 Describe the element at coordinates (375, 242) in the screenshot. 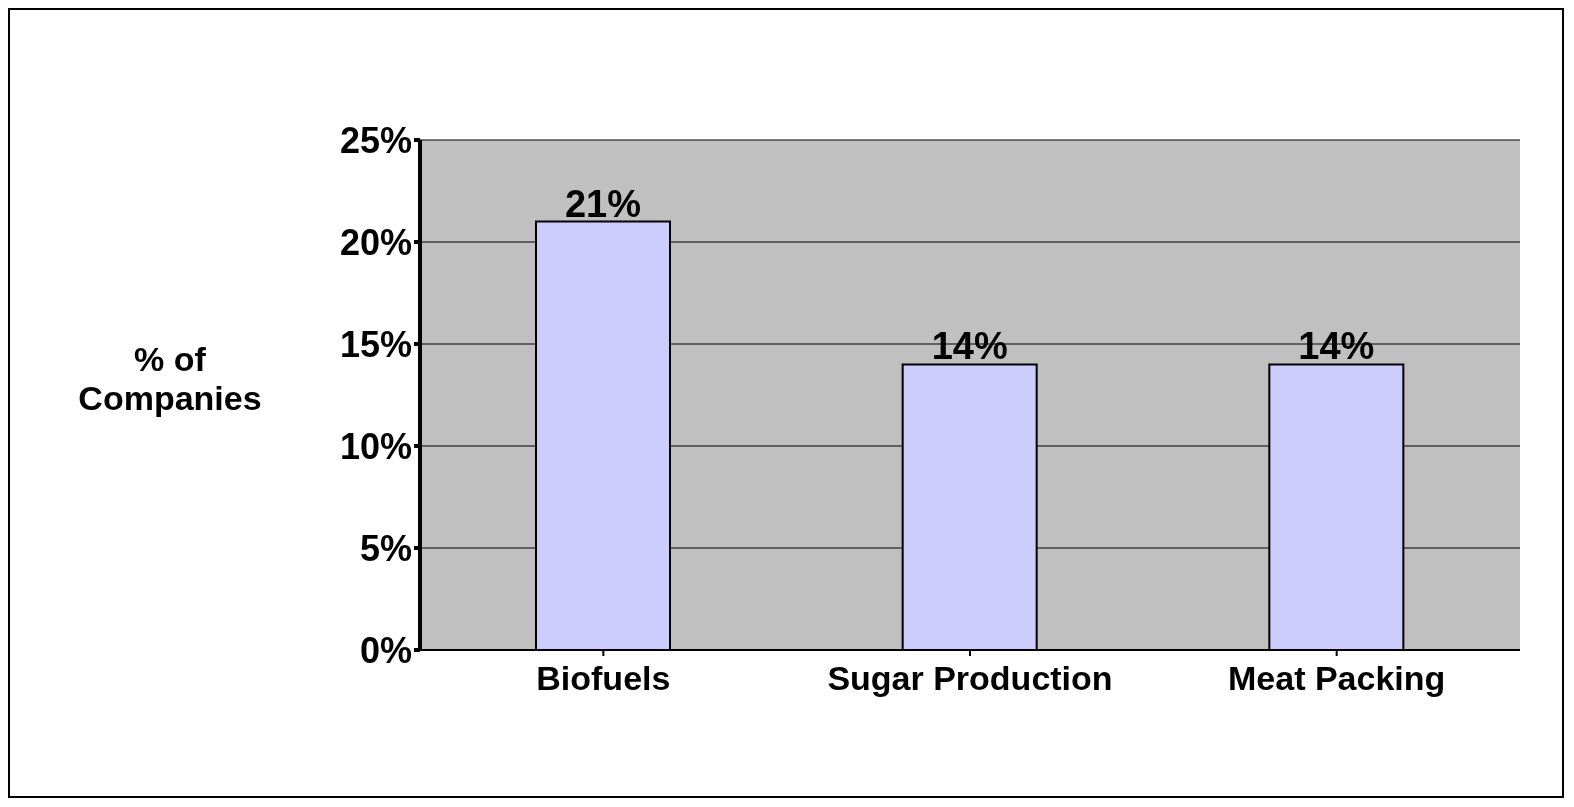

I see `y-tick-label: 20%` at that location.